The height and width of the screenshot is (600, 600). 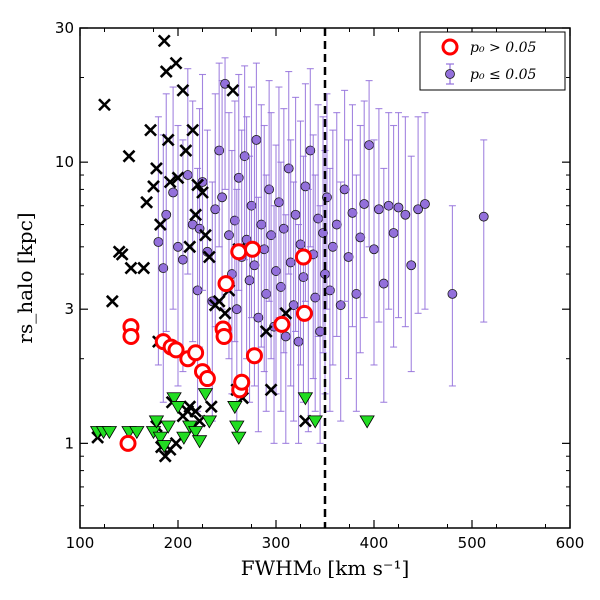 What do you see at coordinates (472, 543) in the screenshot?
I see `x-tick-label: 500` at bounding box center [472, 543].